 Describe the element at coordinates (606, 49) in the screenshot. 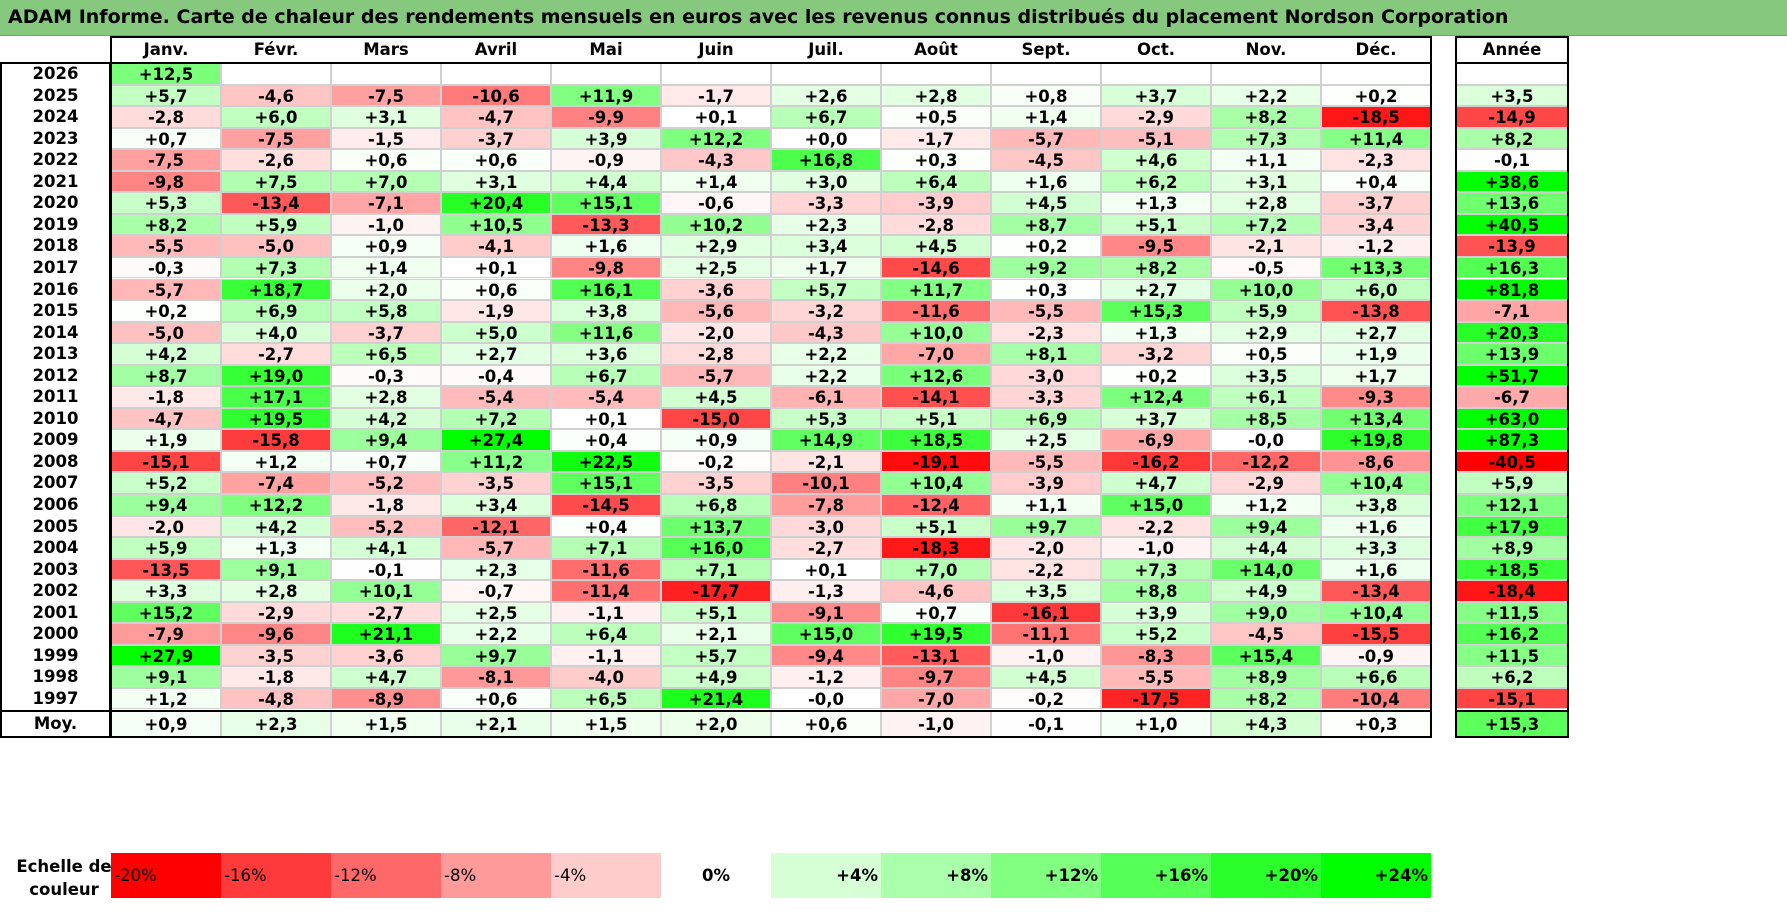

I see `month-header: Mai` at that location.